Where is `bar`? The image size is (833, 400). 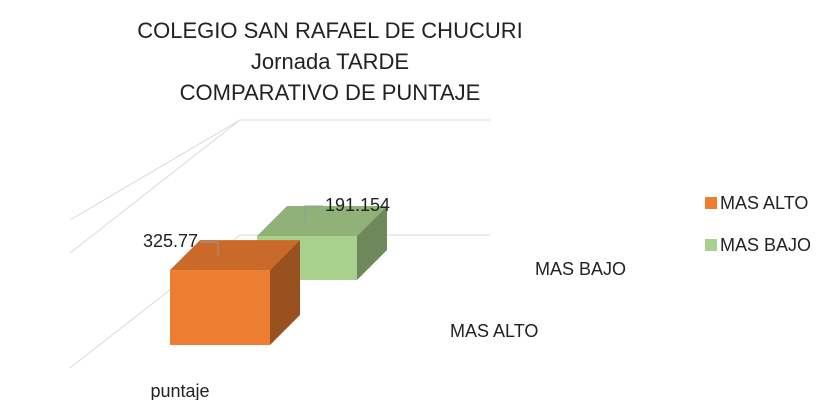
bar is located at coordinates (220, 307).